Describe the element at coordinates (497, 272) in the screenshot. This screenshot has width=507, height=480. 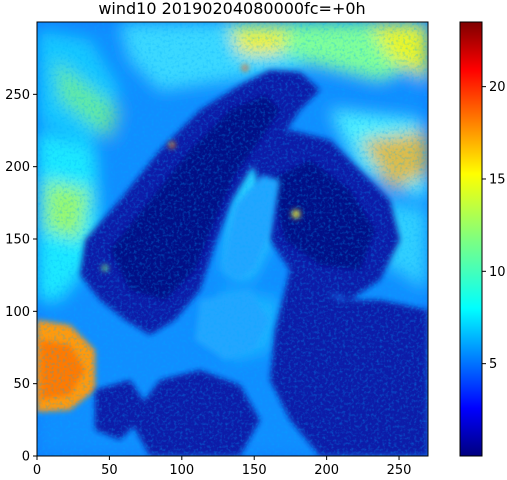
I see `colorbar-tick-label: 10` at that location.